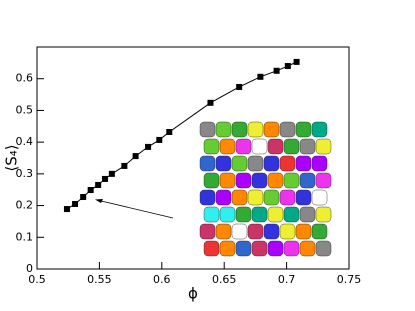  What do you see at coordinates (25, 173) in the screenshot?
I see `y-tick-label: 0.3` at bounding box center [25, 173].